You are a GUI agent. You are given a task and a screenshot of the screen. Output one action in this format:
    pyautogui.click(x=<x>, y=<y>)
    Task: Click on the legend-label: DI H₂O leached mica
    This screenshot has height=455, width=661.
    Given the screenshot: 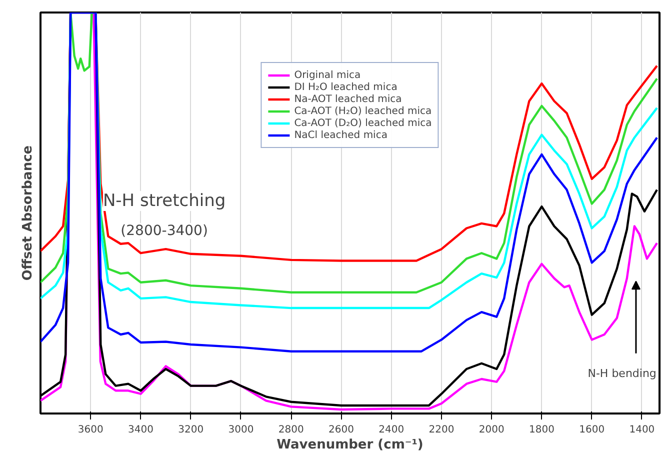 What is the action you would take?
    pyautogui.click(x=346, y=87)
    